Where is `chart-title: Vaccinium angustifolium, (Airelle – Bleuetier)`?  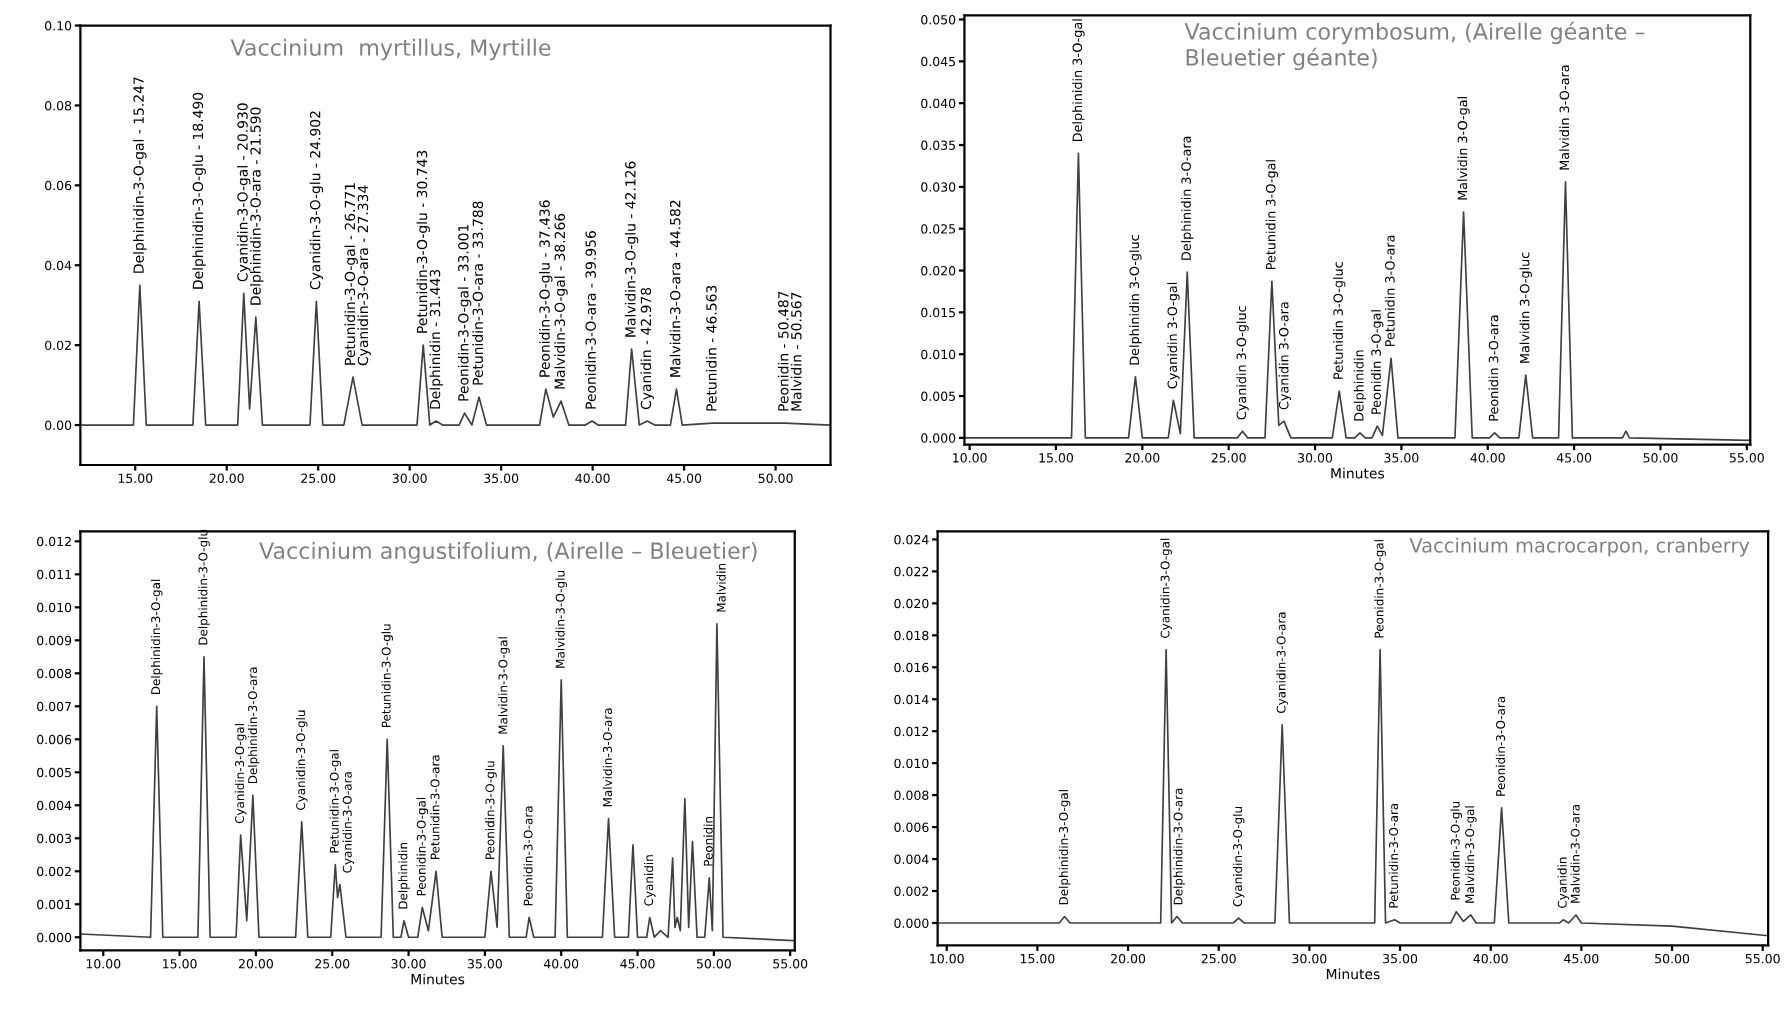 chart-title: Vaccinium angustifolium, (Airelle – Bleuetier) is located at coordinates (508, 552).